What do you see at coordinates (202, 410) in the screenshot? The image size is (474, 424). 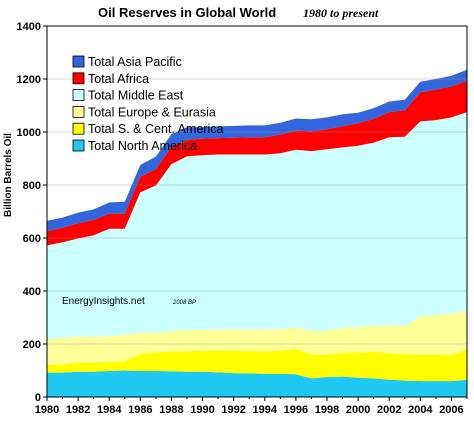 I see `x-tick-label: 1990` at bounding box center [202, 410].